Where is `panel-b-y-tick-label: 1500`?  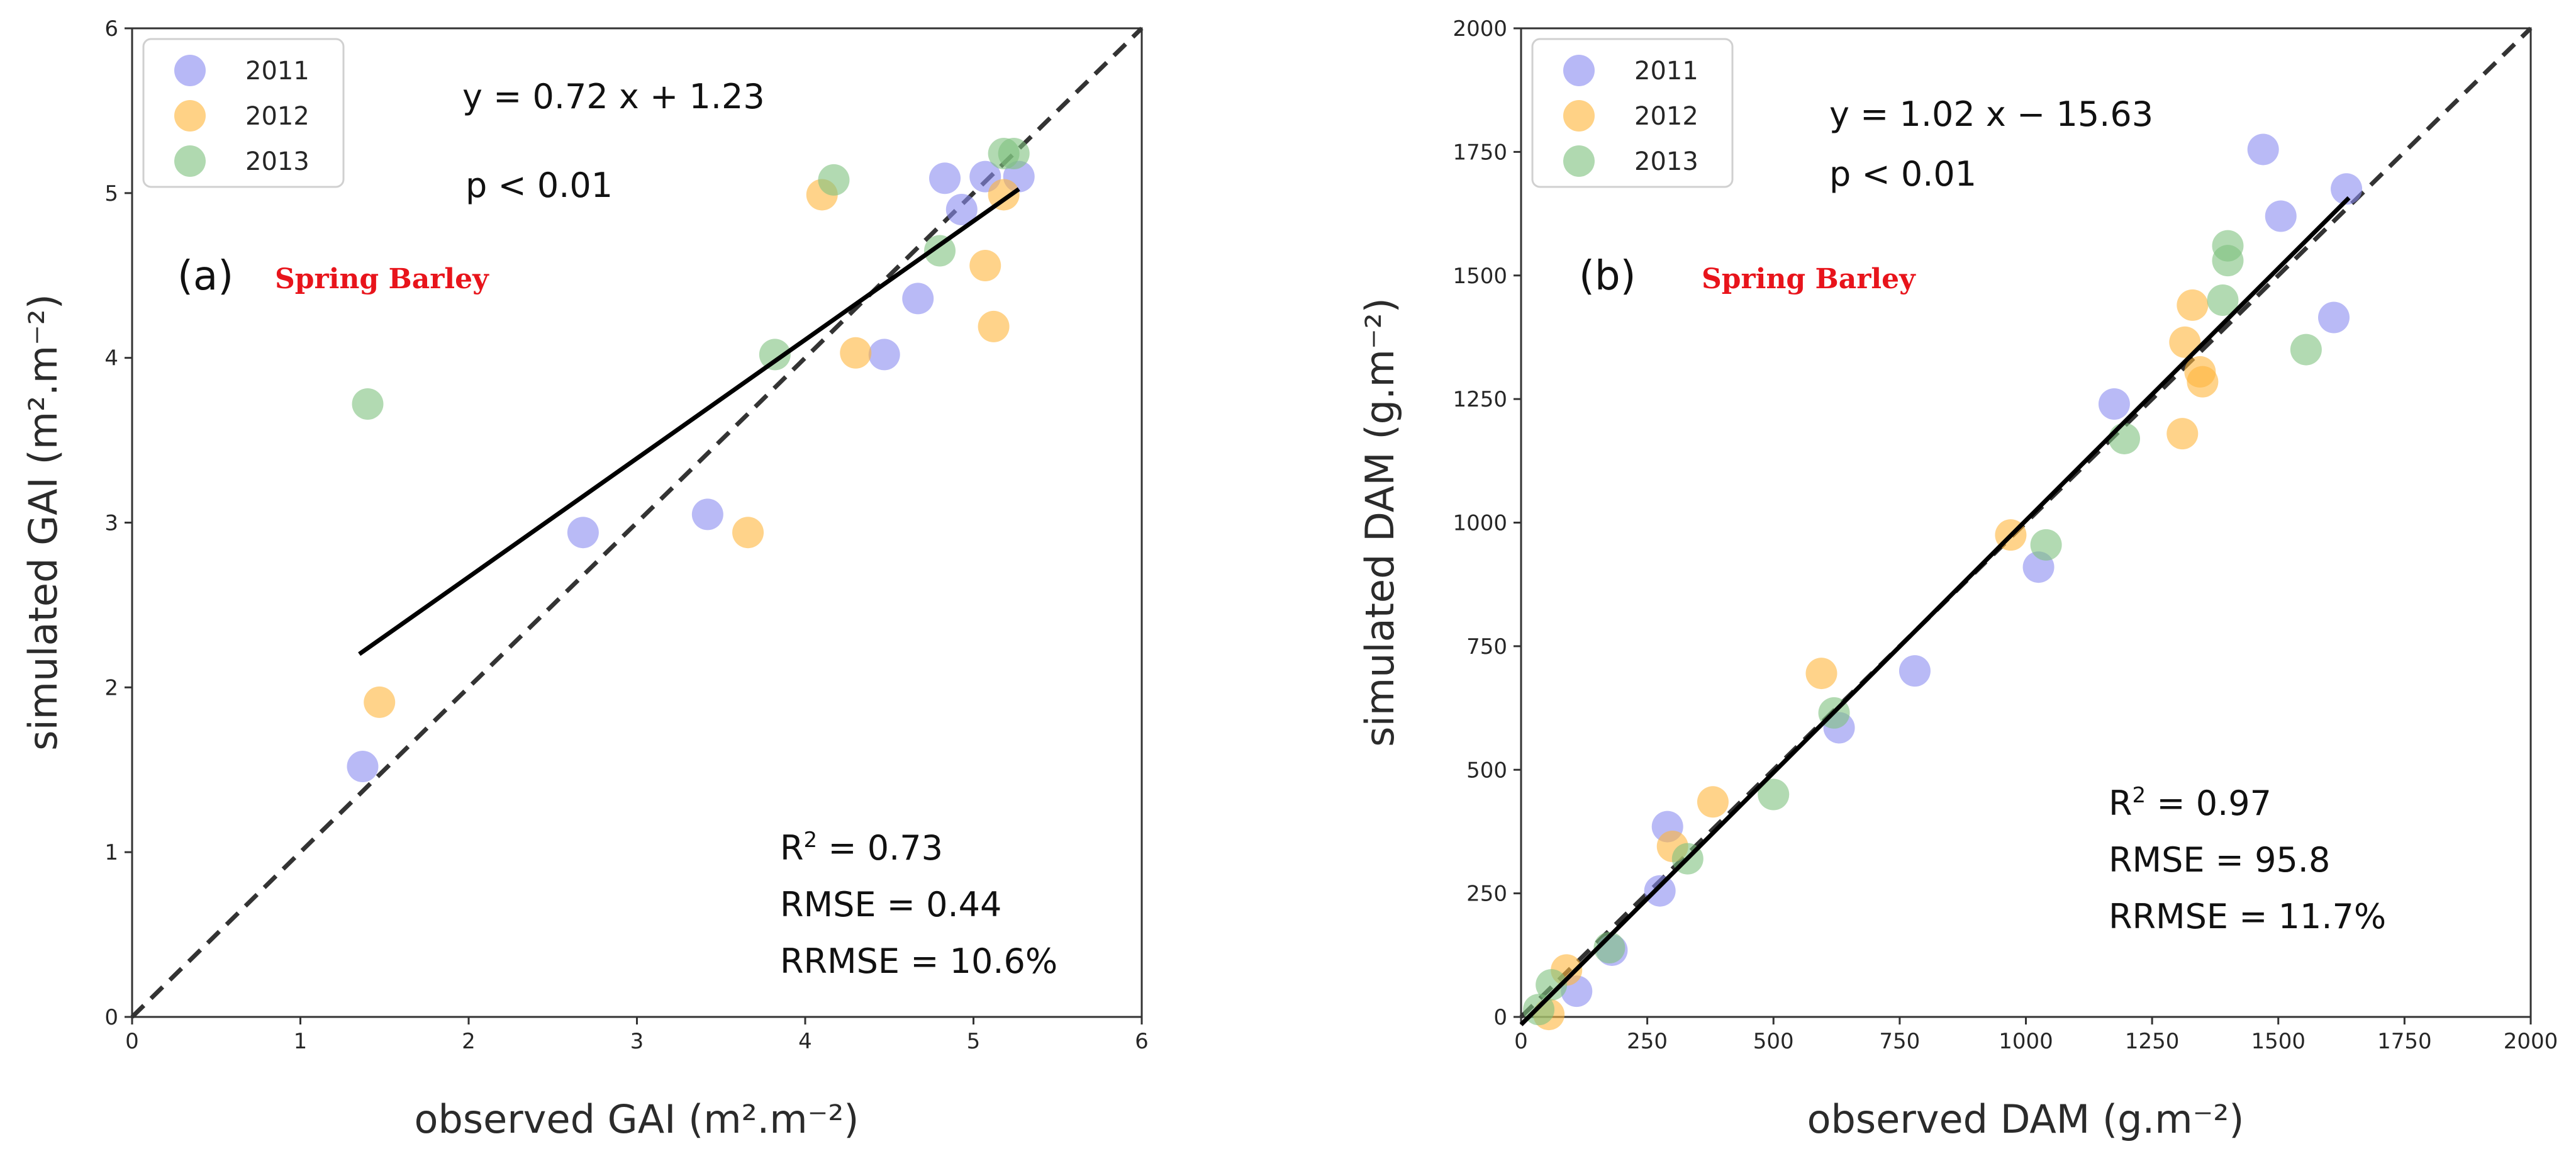 panel-b-y-tick-label: 1500 is located at coordinates (1479, 276).